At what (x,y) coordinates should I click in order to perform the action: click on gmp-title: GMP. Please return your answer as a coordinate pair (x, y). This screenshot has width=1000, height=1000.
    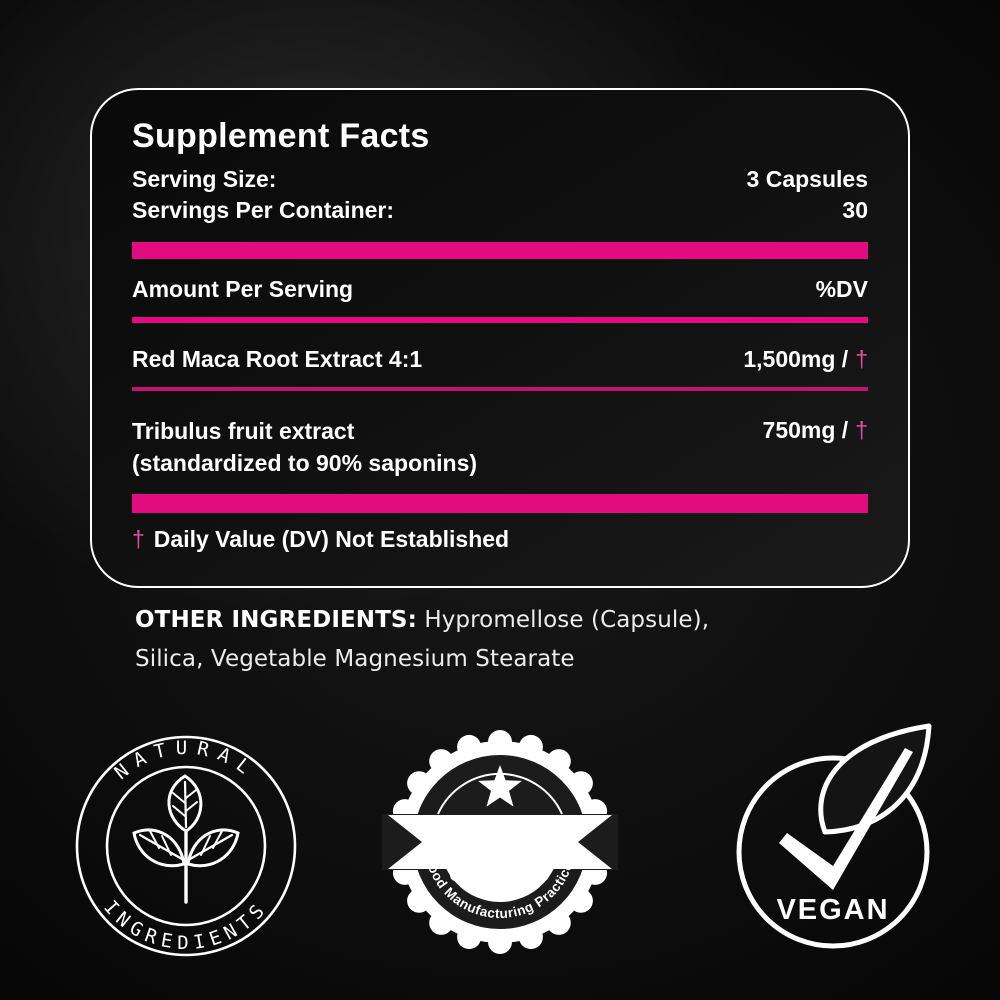
    Looking at the image, I should click on (500, 840).